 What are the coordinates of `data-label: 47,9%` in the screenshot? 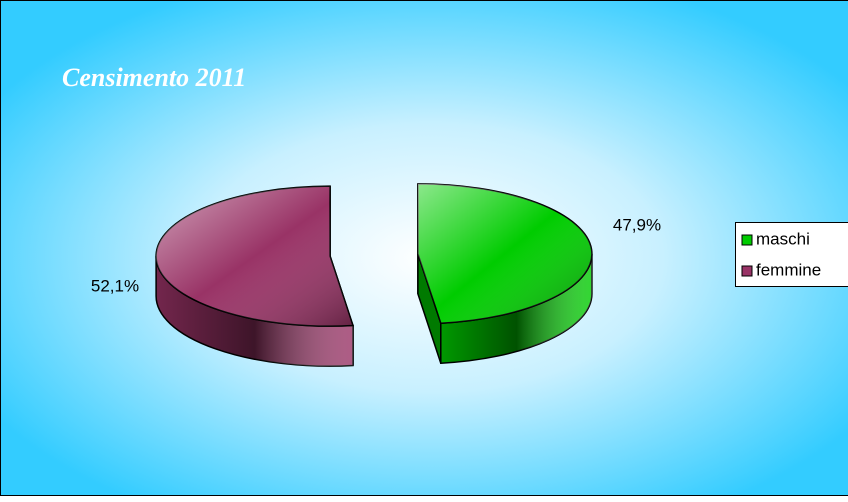 It's located at (637, 224).